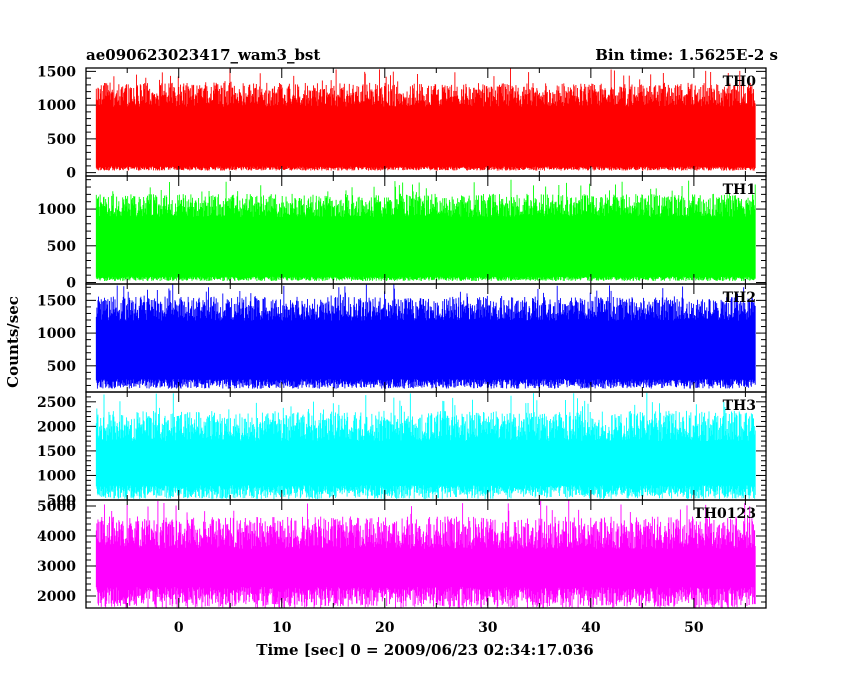 Image resolution: width=850 pixels, height=680 pixels. What do you see at coordinates (425, 230) in the screenshot?
I see `series-th1-curve` at bounding box center [425, 230].